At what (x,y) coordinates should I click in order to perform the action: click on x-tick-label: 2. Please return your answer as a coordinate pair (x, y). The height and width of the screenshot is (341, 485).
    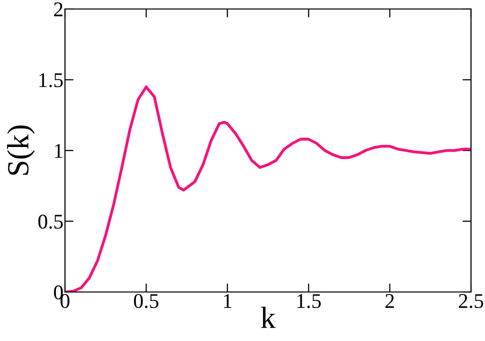
    Looking at the image, I should click on (390, 301).